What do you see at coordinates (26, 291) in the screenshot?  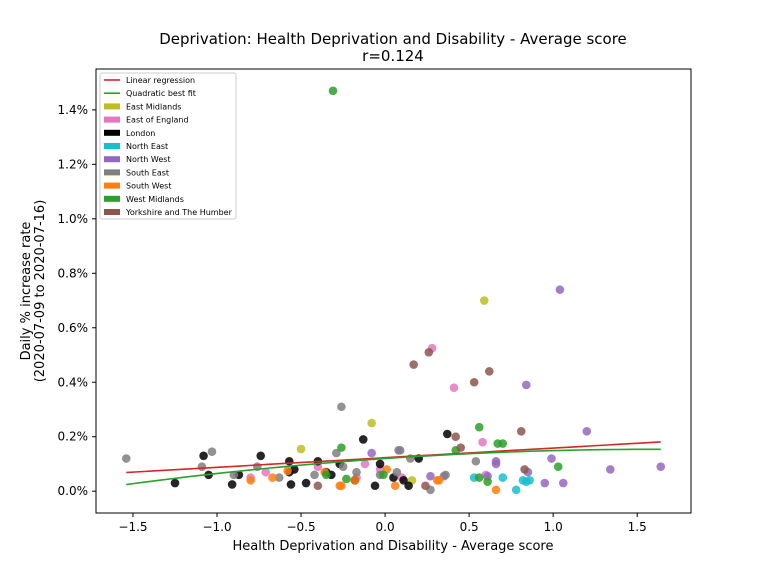 I see `y-axis-label-line1: Daily % increase rate` at bounding box center [26, 291].